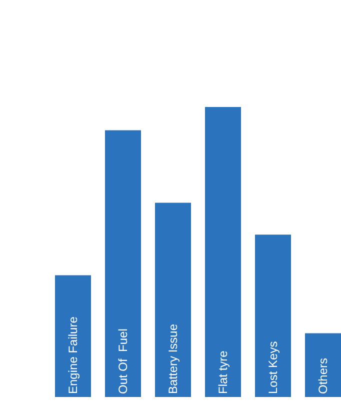  Describe the element at coordinates (223, 372) in the screenshot. I see `x-tick-label: Flat tyre` at that location.